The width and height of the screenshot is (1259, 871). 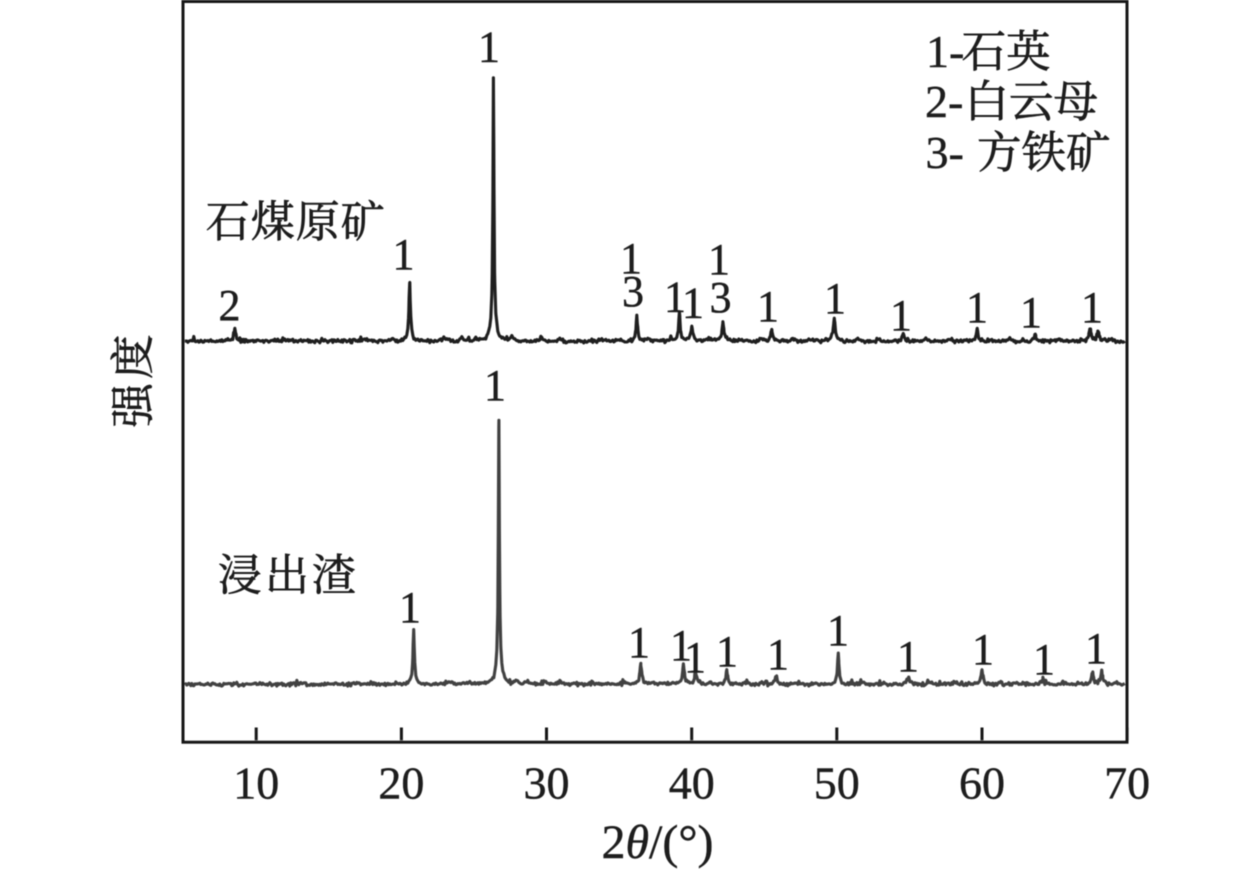 I want to click on svg-text: 40, so click(x=692, y=783).